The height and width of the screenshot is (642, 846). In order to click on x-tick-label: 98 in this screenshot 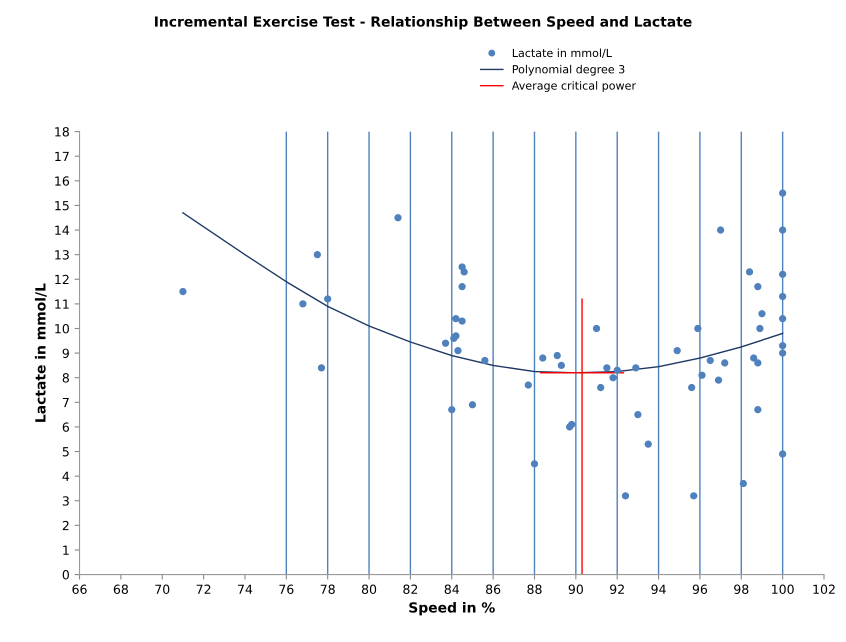, I will do `click(741, 589)`.